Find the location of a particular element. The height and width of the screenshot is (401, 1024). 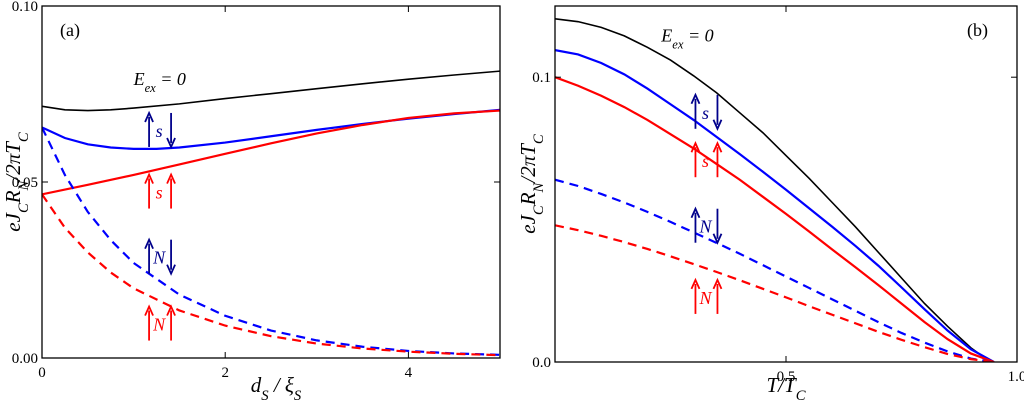

y-tick-label: 0.10 is located at coordinates (25, 7).